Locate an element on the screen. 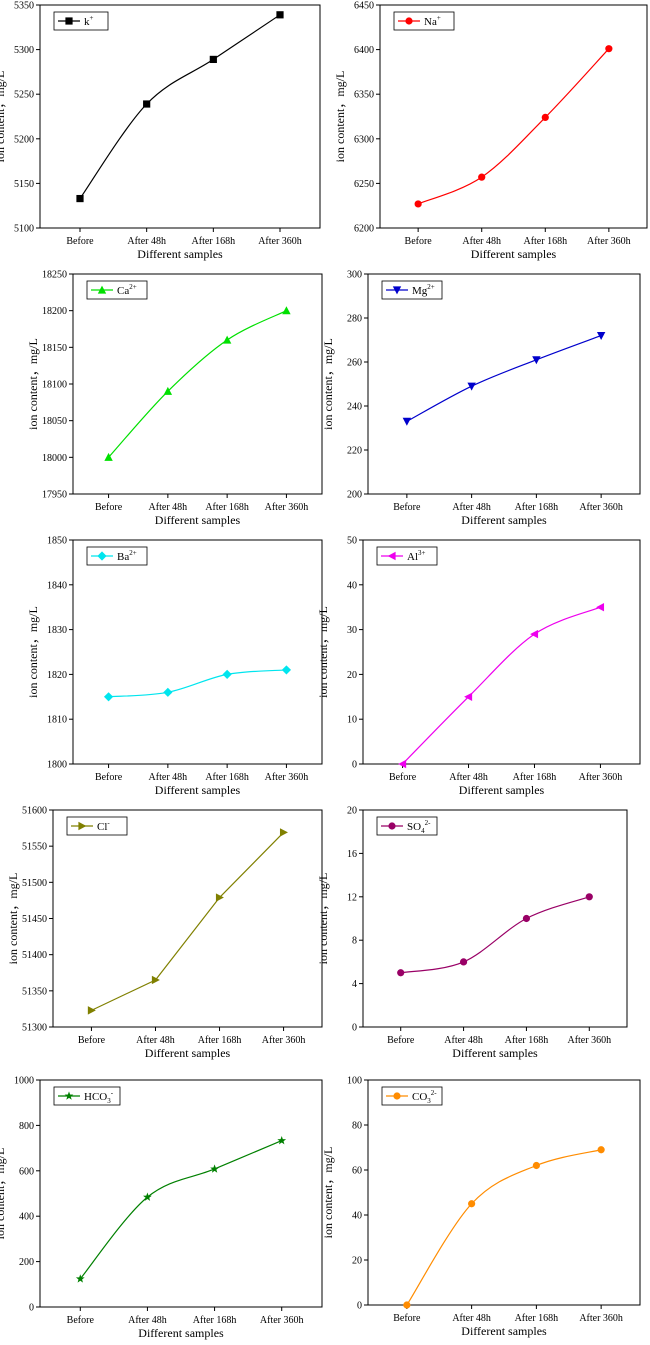  legend: Mg2+ is located at coordinates (412, 290).